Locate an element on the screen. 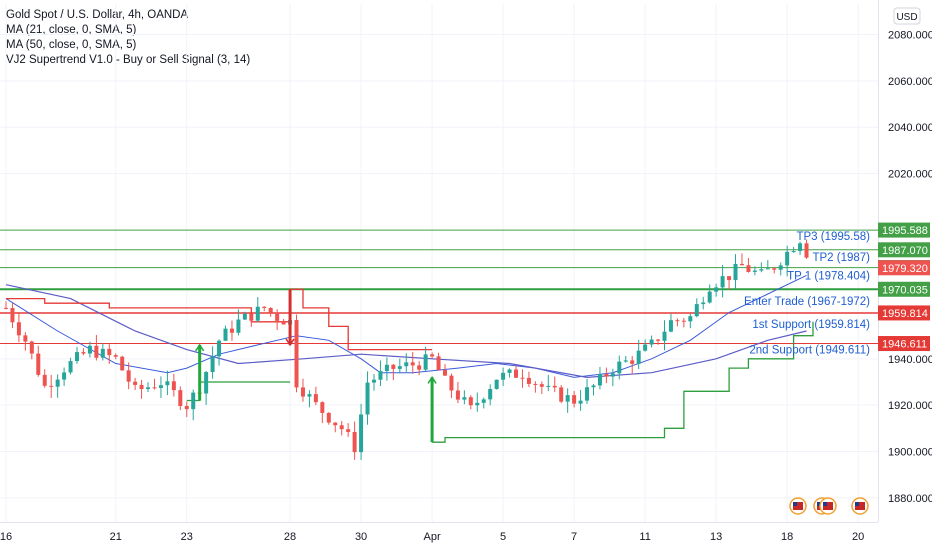  price-tick-label: 2040.000 is located at coordinates (910, 128).